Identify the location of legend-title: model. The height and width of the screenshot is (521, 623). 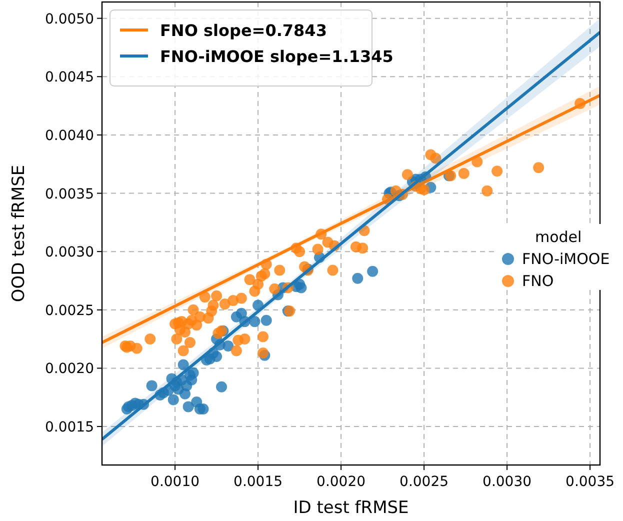
(558, 237).